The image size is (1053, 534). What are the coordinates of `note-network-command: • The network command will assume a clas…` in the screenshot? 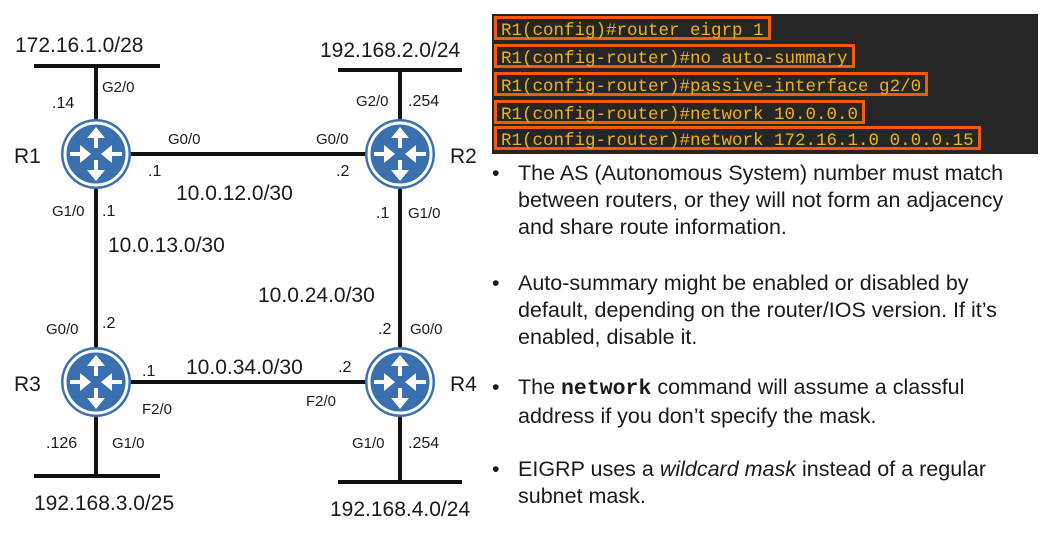 It's located at (767, 402).